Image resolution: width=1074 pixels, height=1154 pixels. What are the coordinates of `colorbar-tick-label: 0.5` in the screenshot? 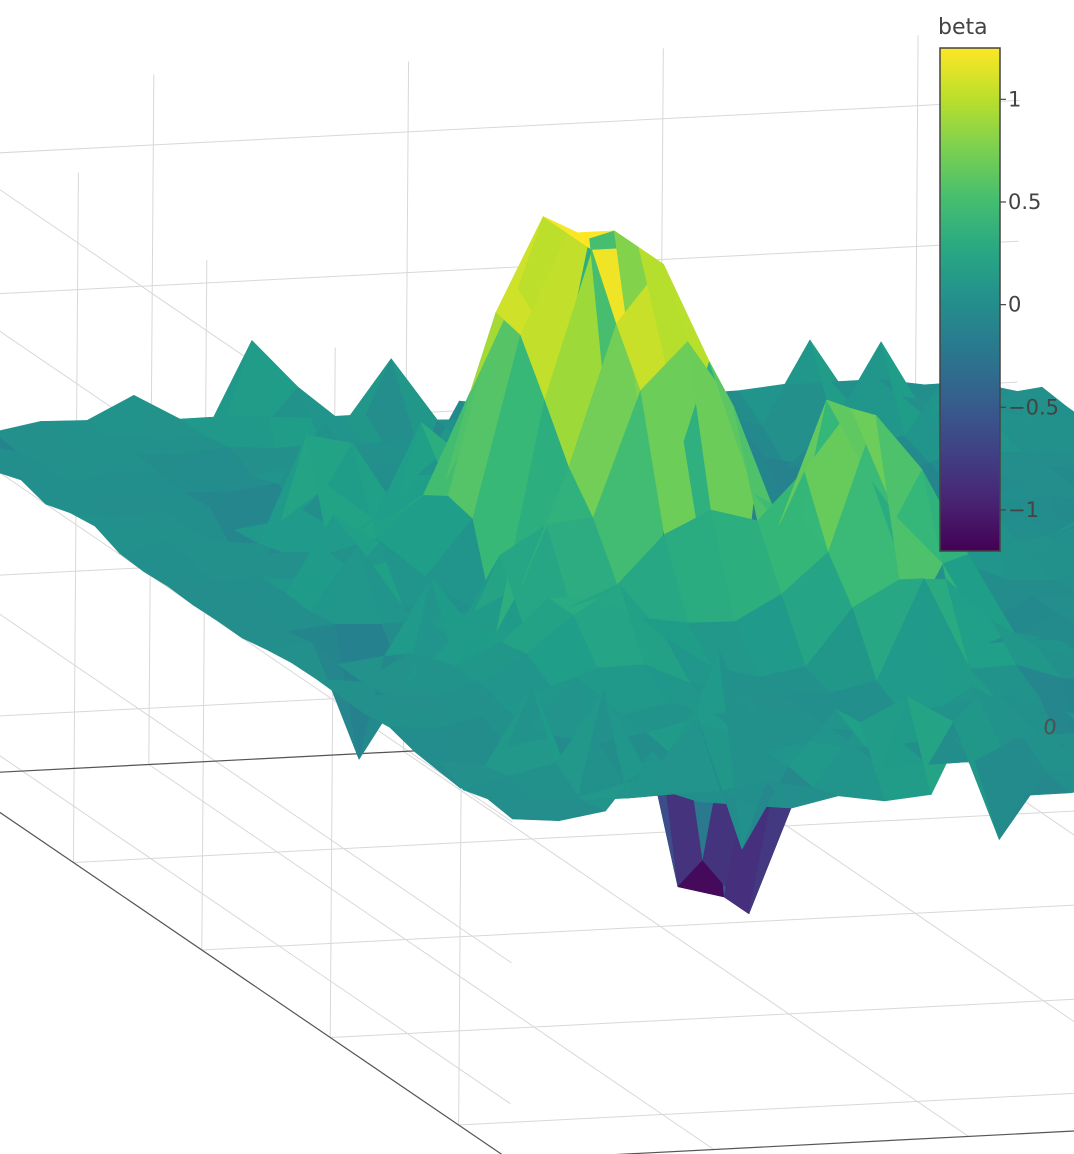 It's located at (1024, 202).